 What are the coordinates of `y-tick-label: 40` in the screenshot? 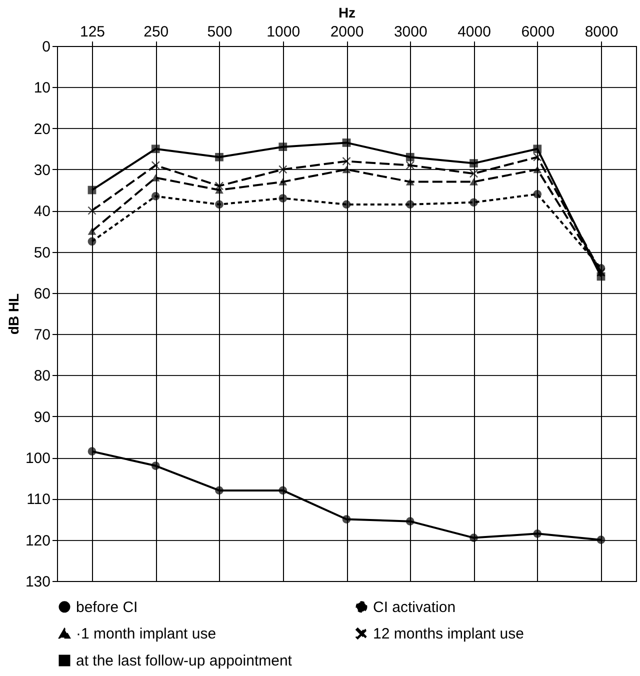 It's located at (42, 211).